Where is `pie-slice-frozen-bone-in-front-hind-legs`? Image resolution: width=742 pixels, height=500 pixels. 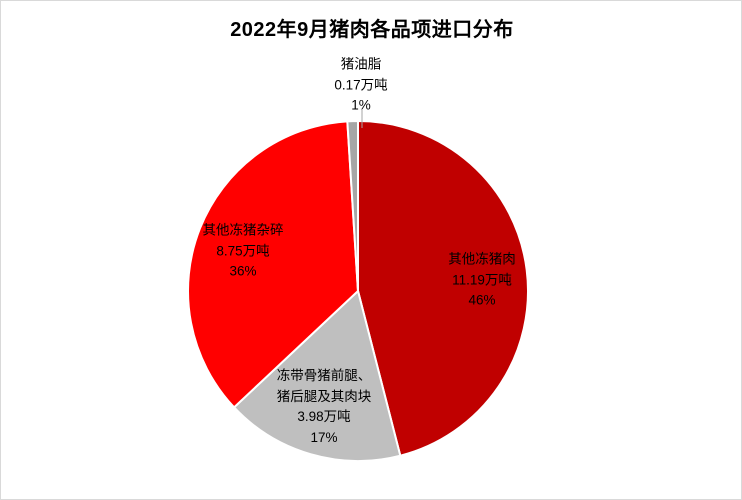 pie-slice-frozen-bone-in-front-hind-legs is located at coordinates (317, 375).